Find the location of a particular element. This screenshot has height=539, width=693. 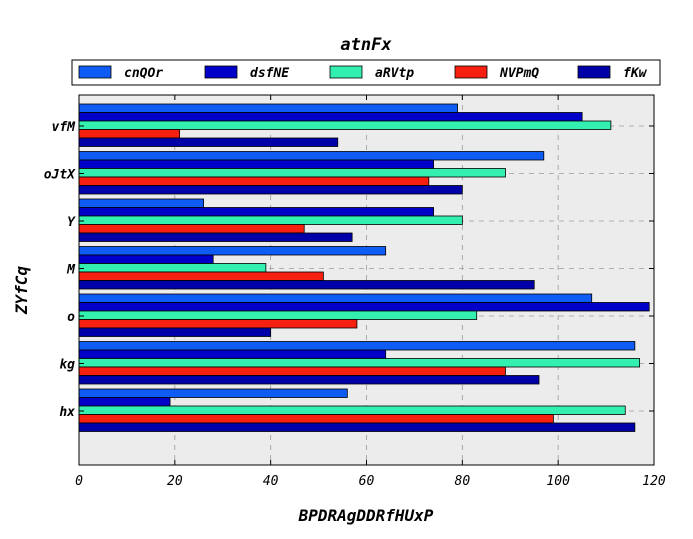

x-tick-label: 20 is located at coordinates (175, 481).